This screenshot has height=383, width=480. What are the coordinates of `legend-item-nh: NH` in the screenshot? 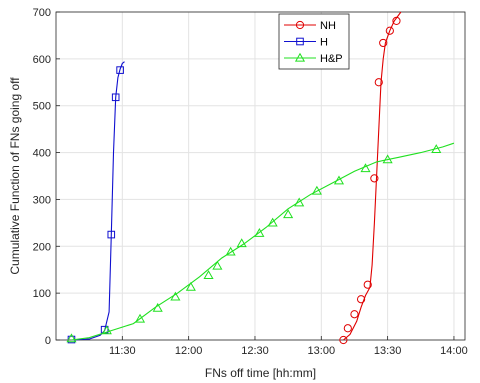 It's located at (310, 26).